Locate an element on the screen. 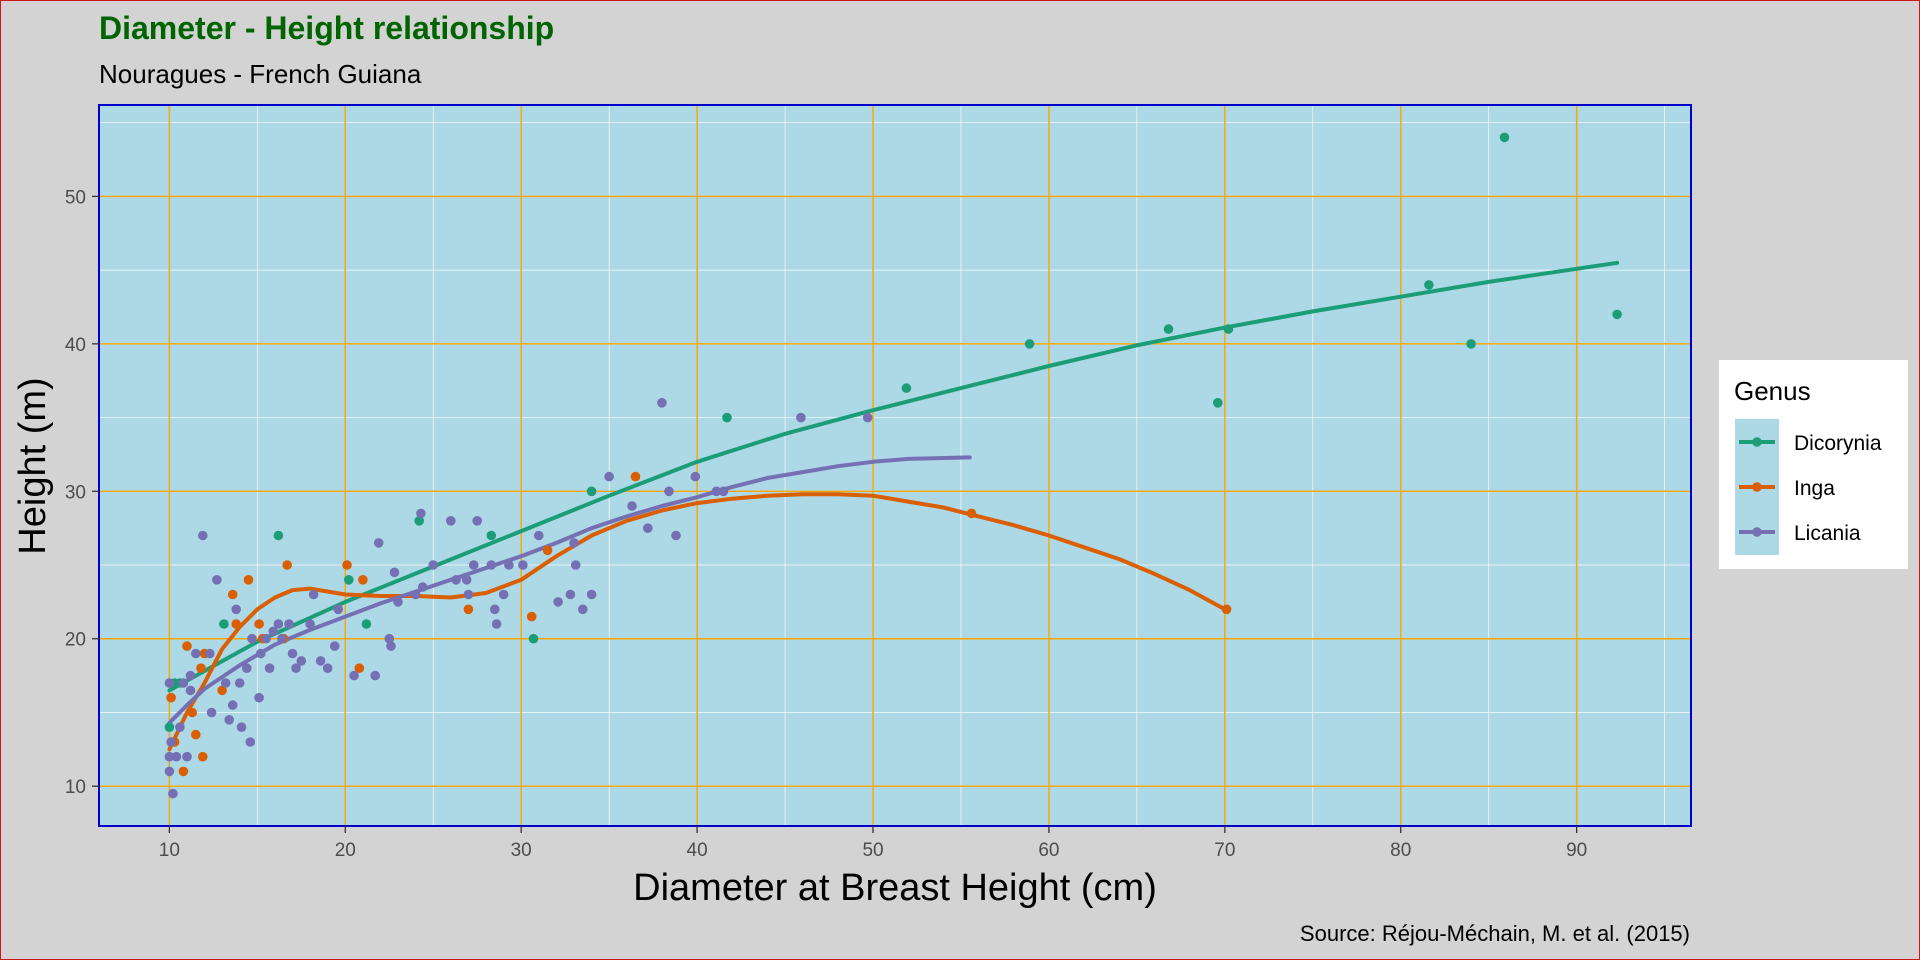 The image size is (1920, 960). y-tick-label: 30 is located at coordinates (75, 492).